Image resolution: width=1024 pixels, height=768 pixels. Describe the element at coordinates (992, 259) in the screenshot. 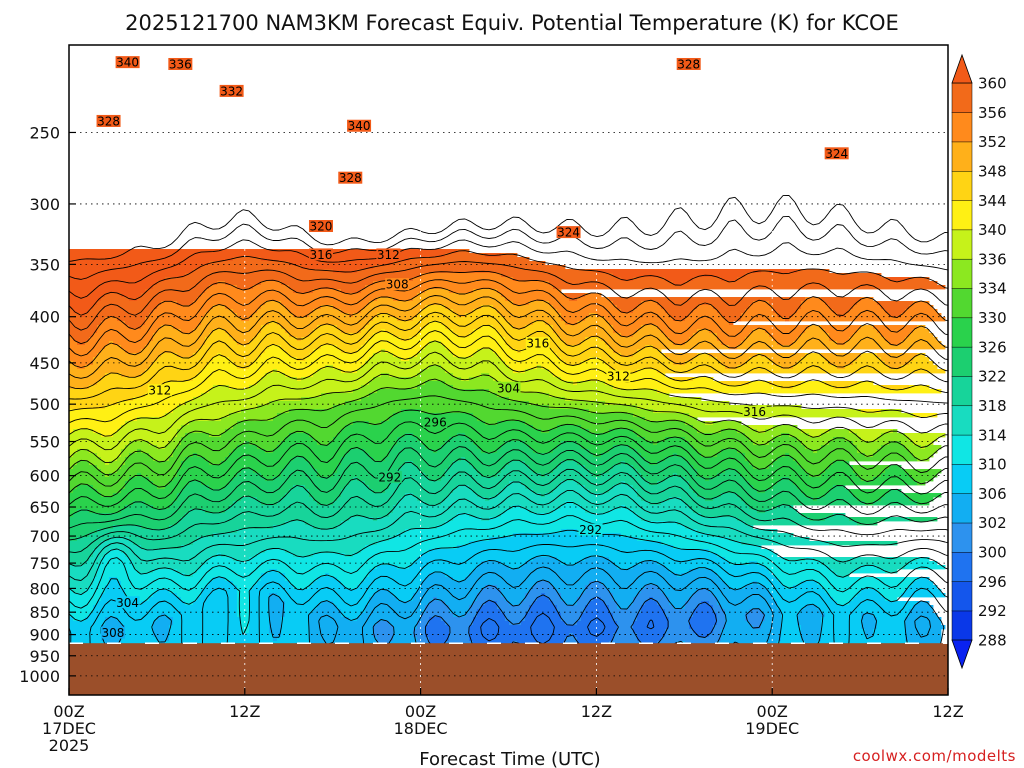

I see `colorbar-tick-label: 336` at that location.